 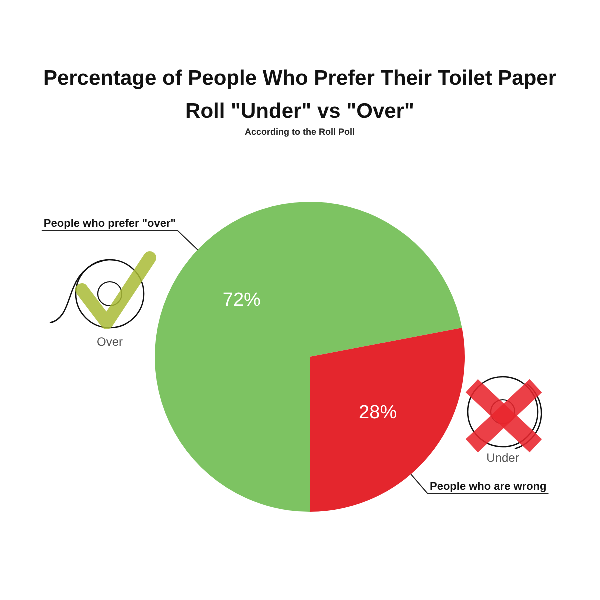 I want to click on chart-title: Percentage of People Who Prefer Their Toilet Paper Roll "Under" vs "Over", so click(x=300, y=95).